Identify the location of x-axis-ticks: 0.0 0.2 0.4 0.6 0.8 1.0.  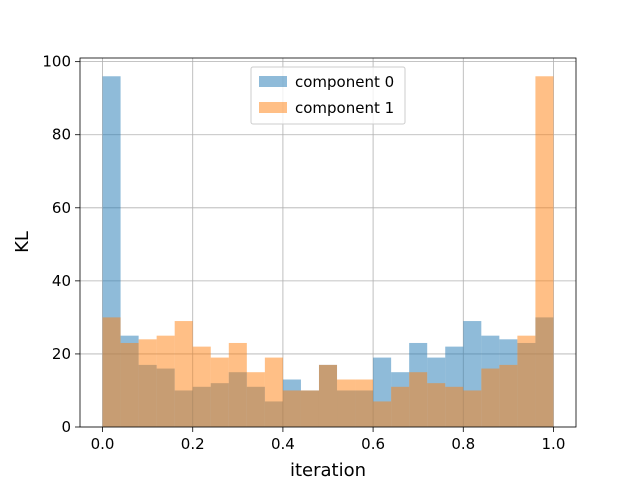
(328, 440).